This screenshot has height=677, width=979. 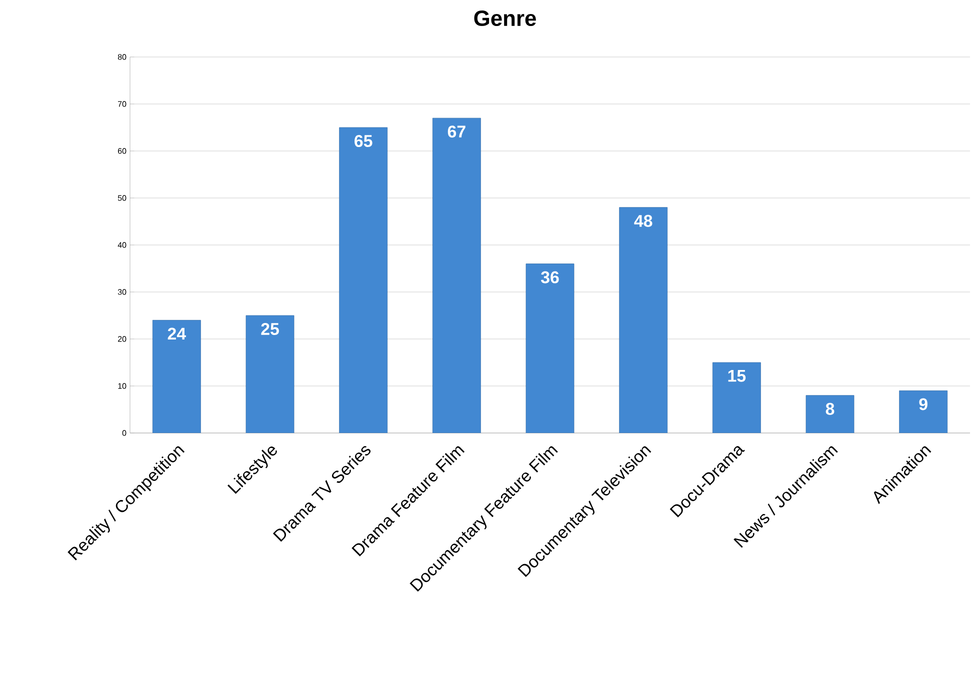 What do you see at coordinates (363, 141) in the screenshot?
I see `data-label: 65` at bounding box center [363, 141].